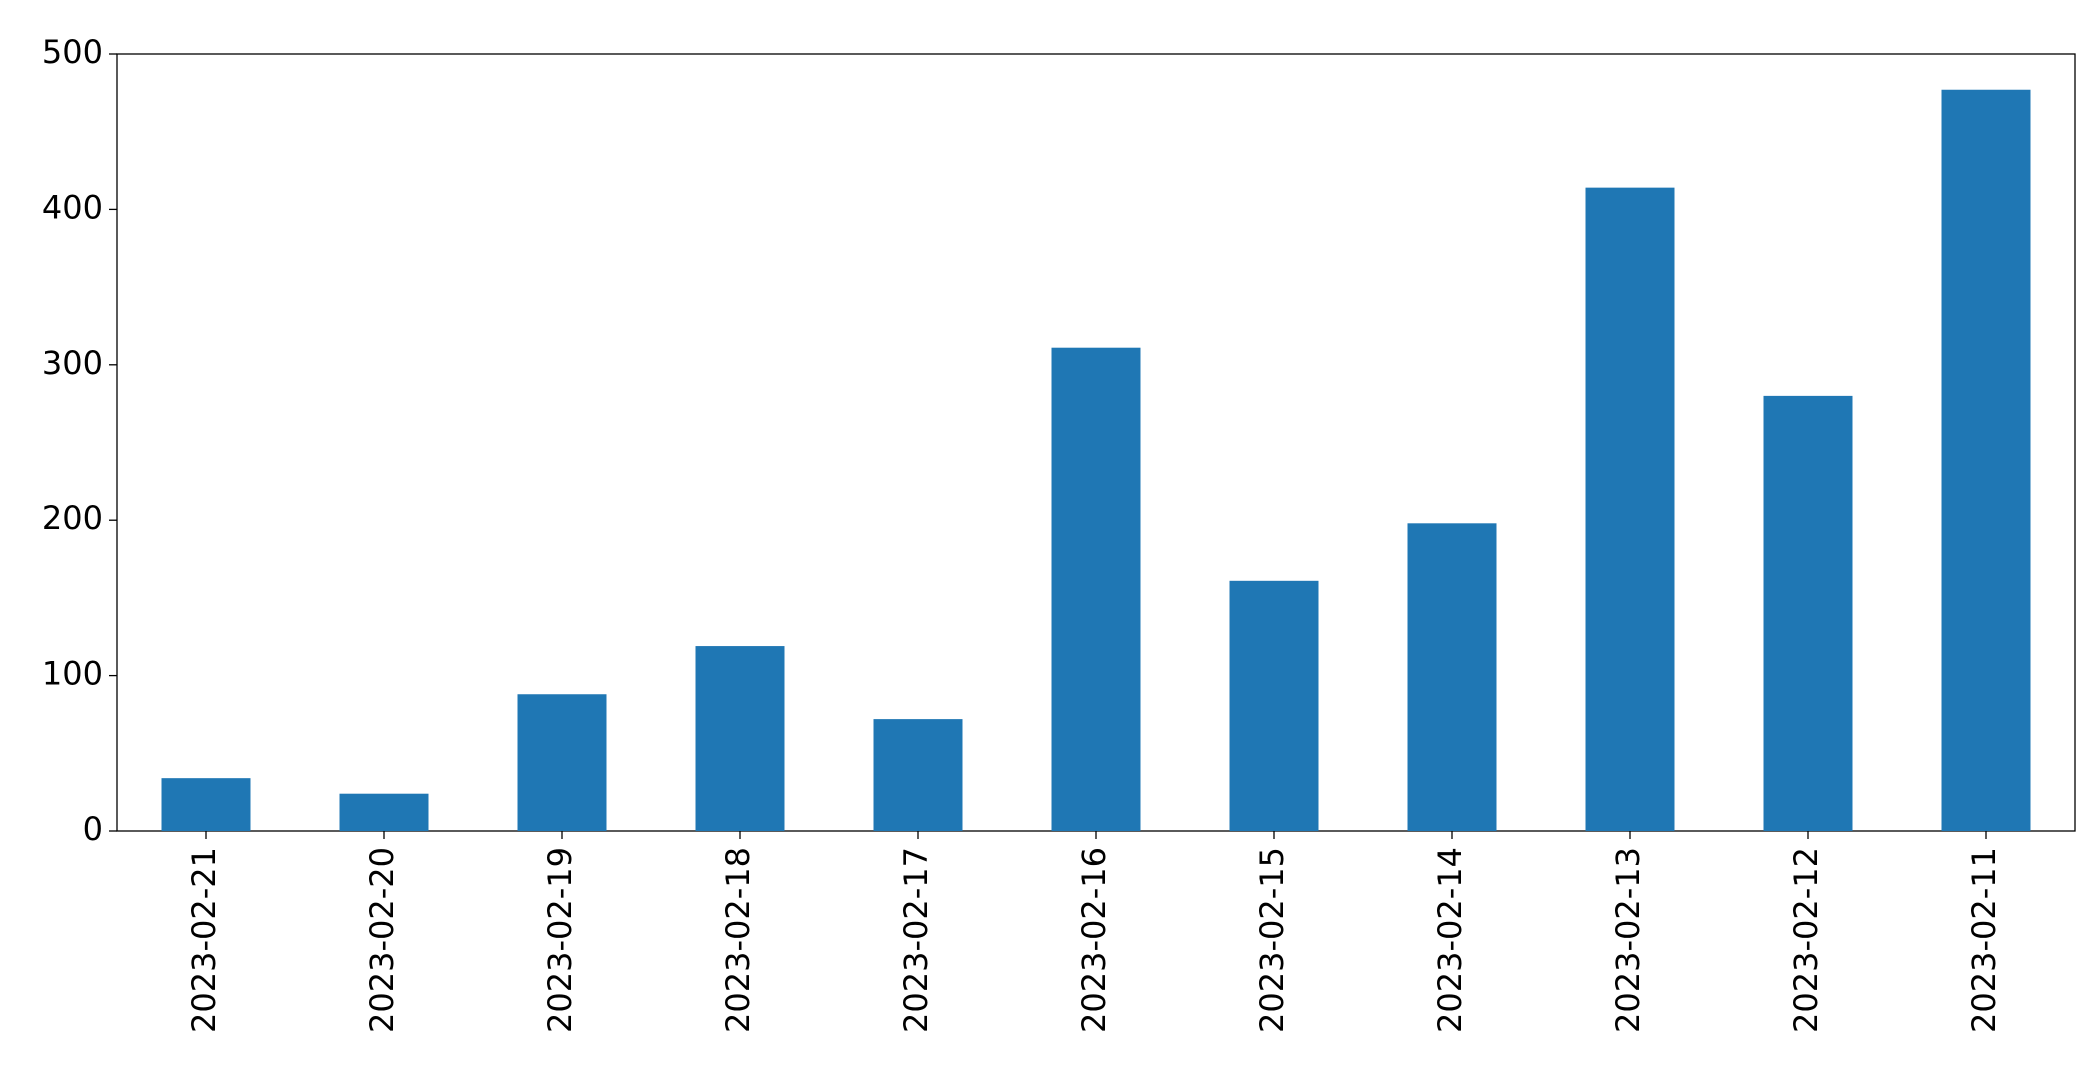  Describe the element at coordinates (1272, 940) in the screenshot. I see `x-tick-label: 2023-02-15` at that location.